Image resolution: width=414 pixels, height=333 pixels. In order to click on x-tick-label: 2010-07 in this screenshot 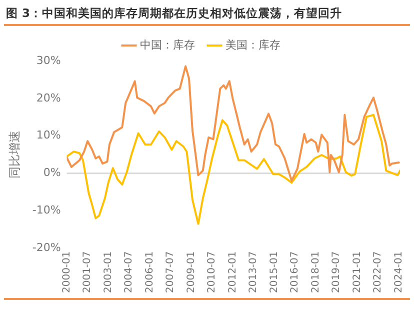, I will do `click(212, 272)`.